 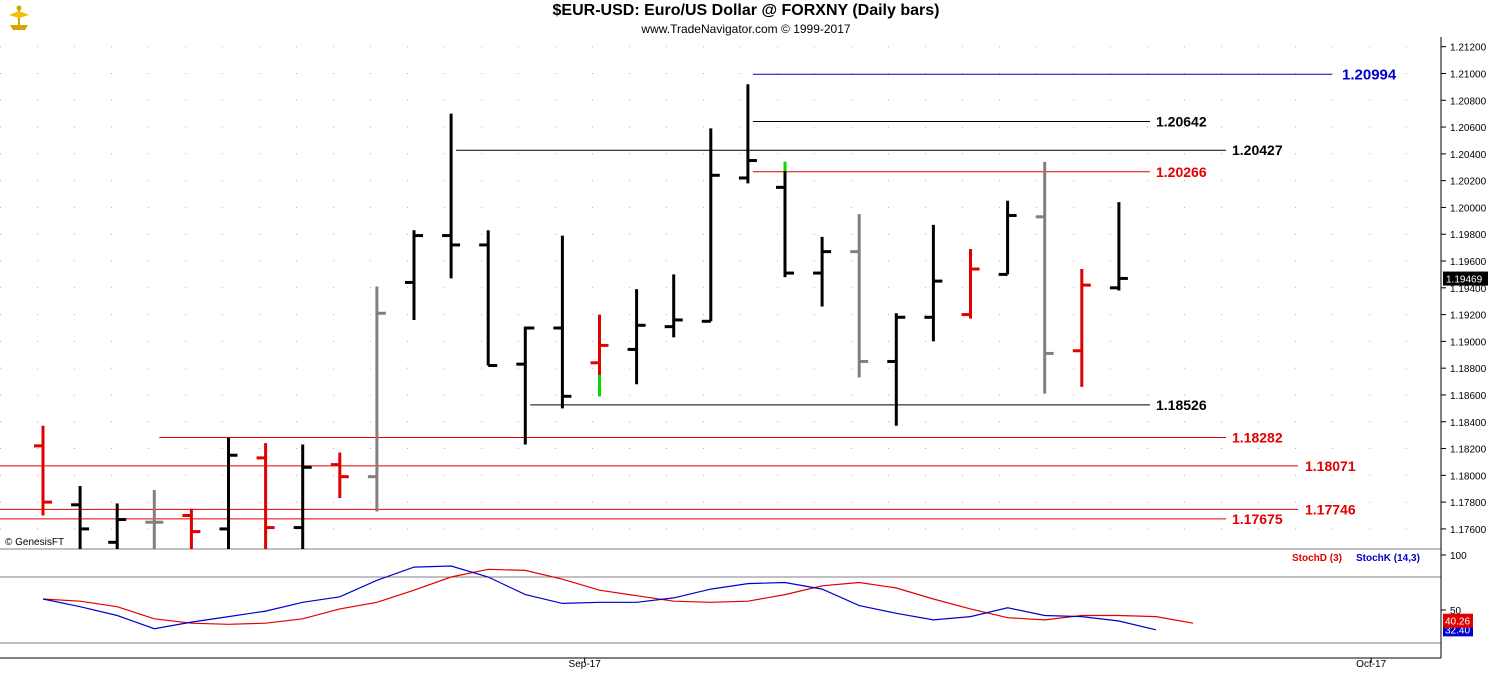 What do you see at coordinates (1468, 262) in the screenshot?
I see `y-tick-label: 1.19600` at bounding box center [1468, 262].